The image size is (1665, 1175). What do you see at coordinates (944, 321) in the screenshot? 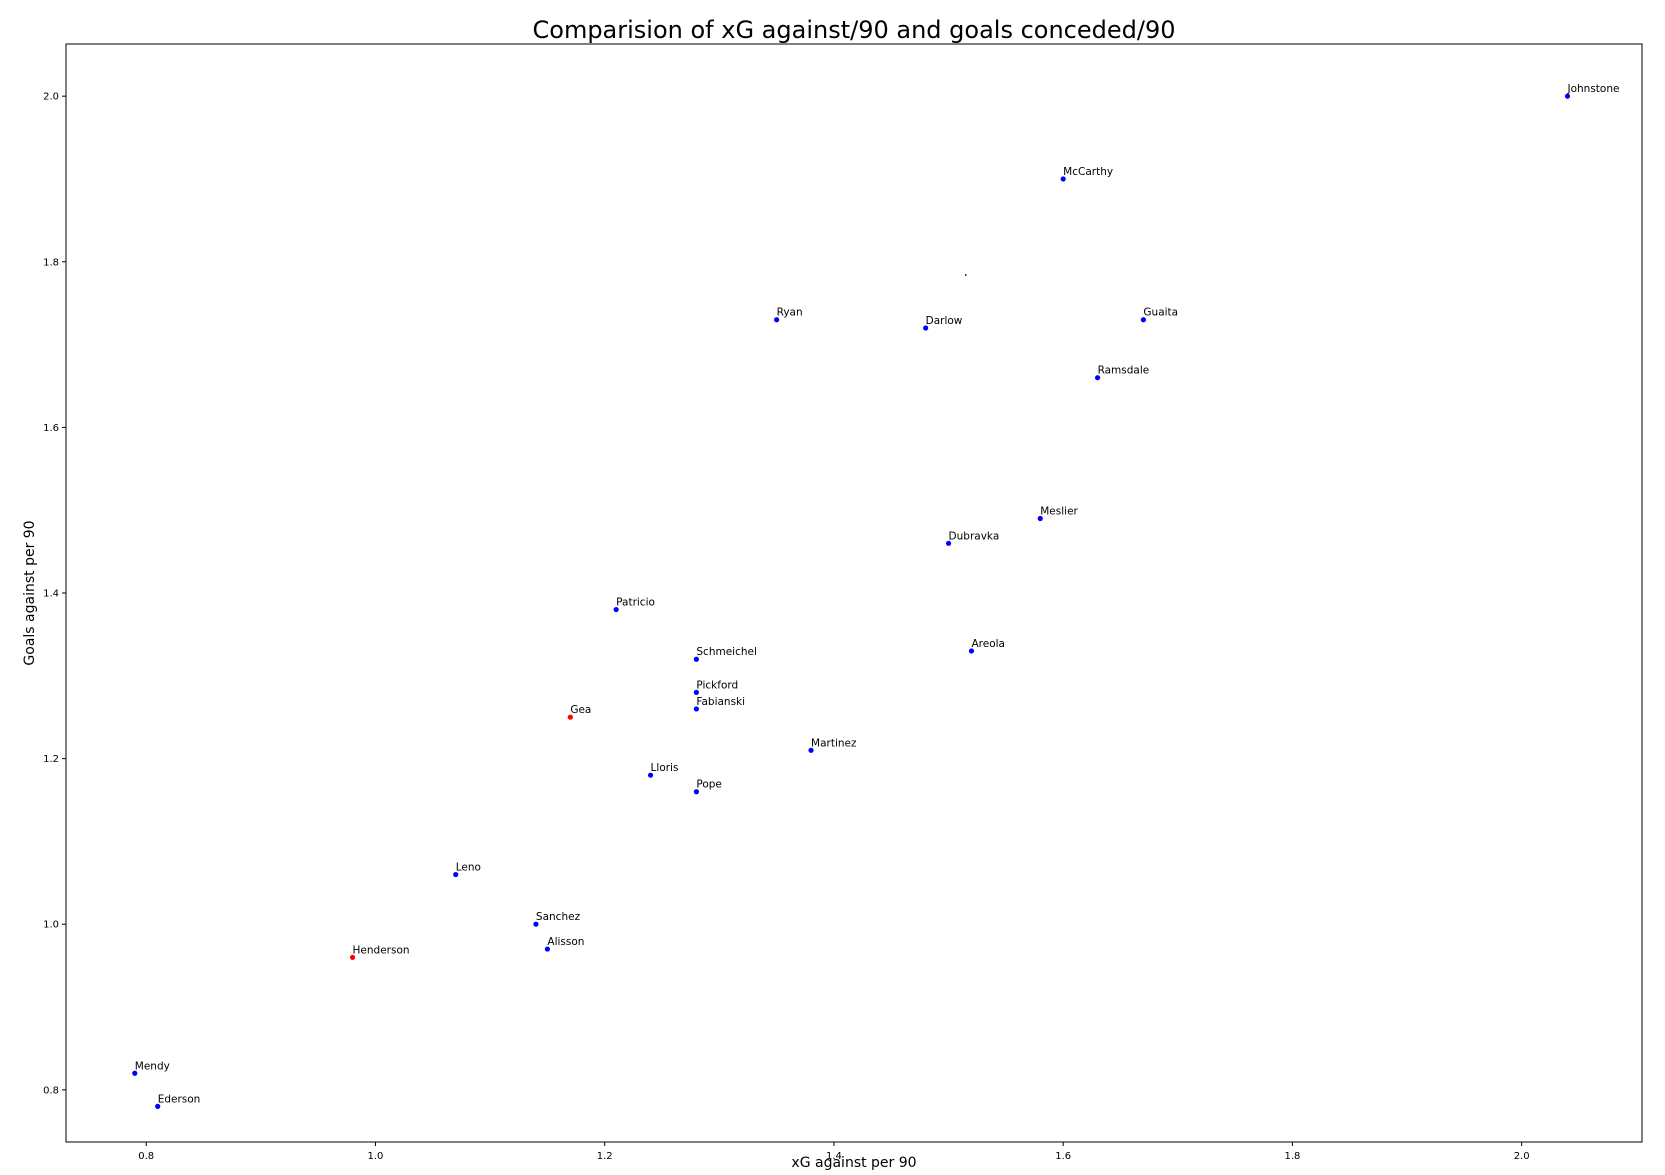
I see `data-point-label: Darlow` at bounding box center [944, 321].